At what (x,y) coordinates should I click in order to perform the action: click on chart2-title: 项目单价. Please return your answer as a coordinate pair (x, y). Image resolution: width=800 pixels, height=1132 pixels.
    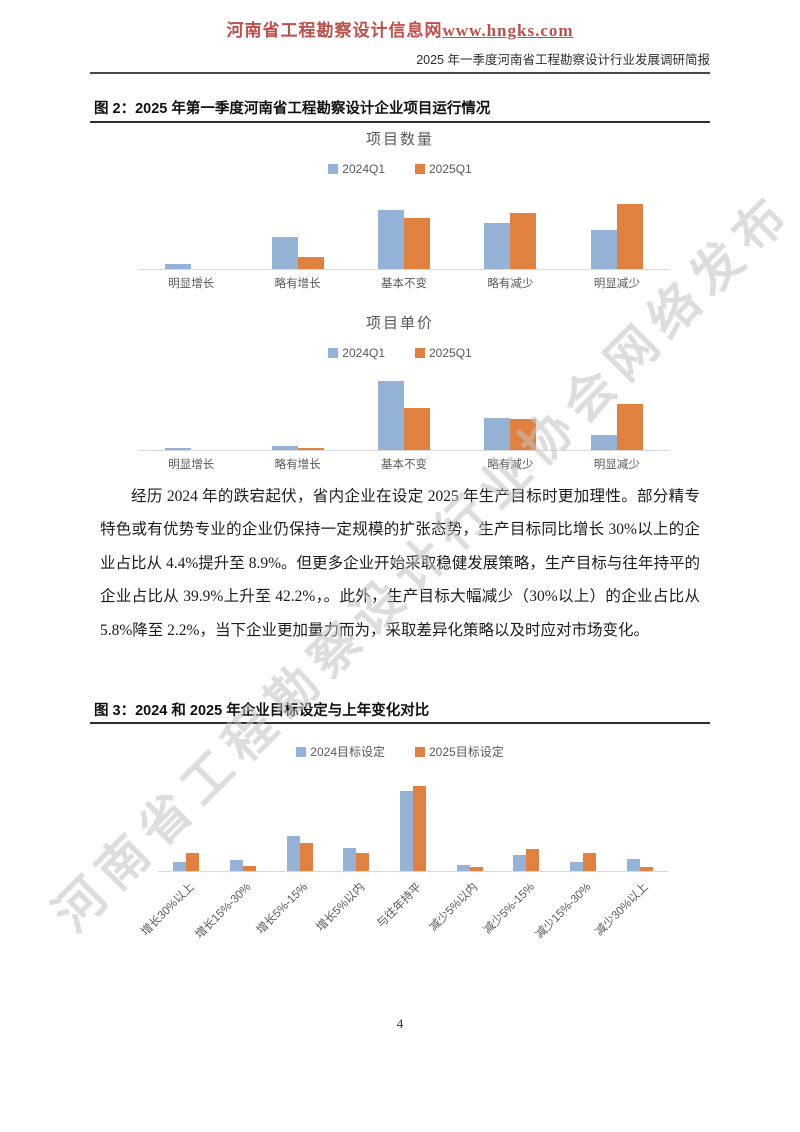
    Looking at the image, I should click on (399, 323).